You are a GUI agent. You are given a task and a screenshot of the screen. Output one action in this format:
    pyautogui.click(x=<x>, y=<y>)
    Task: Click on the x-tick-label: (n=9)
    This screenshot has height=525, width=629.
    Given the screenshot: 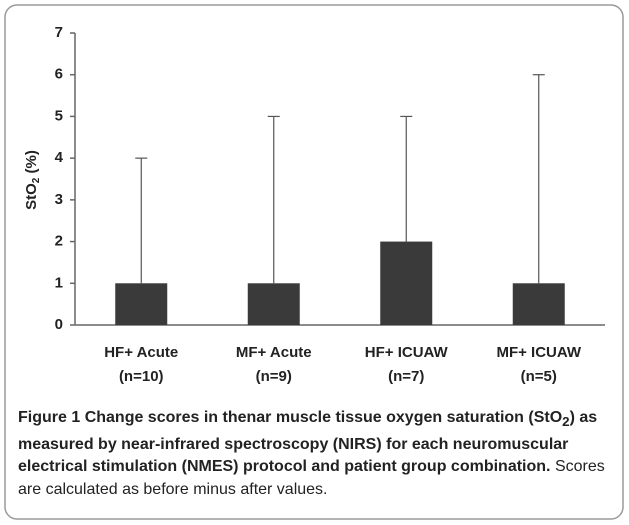 What is the action you would take?
    pyautogui.click(x=274, y=376)
    